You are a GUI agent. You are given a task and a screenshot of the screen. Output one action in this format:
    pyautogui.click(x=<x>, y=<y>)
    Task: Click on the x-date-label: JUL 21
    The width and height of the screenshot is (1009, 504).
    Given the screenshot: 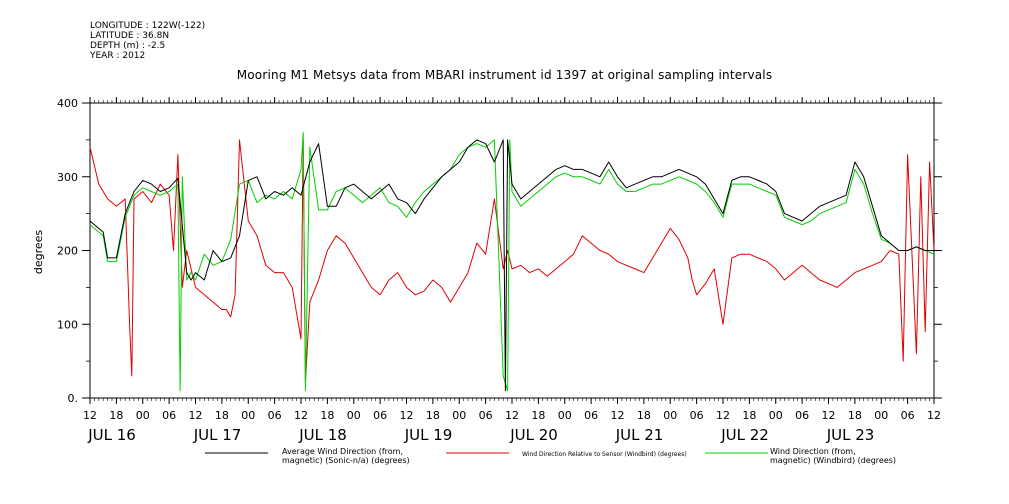 What is the action you would take?
    pyautogui.click(x=639, y=435)
    